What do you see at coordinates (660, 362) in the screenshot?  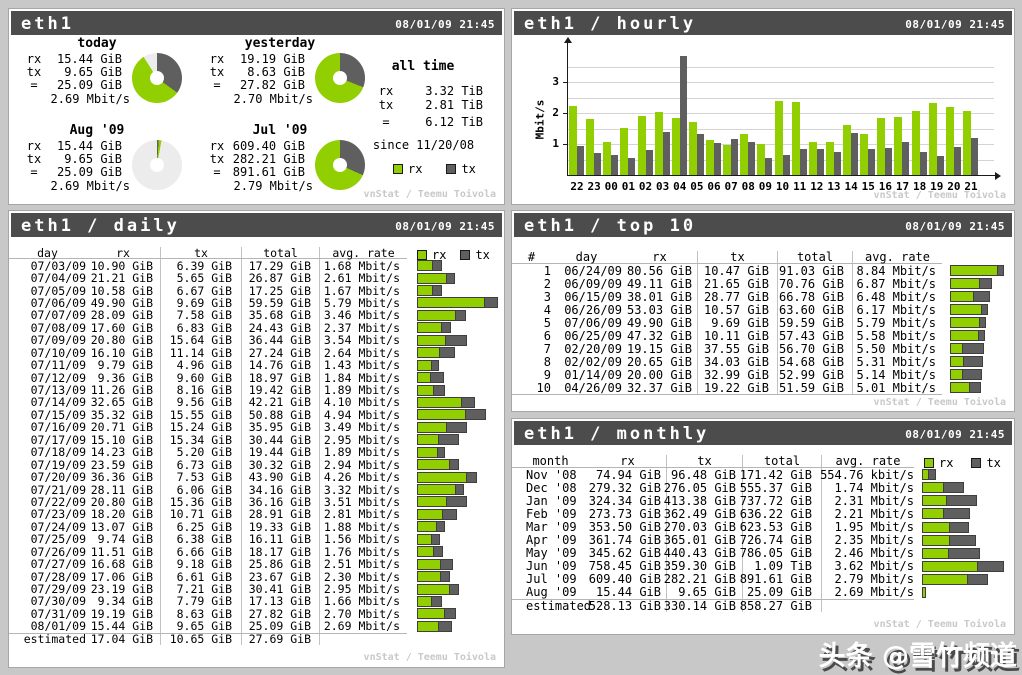 I see `table-cell: 20.65 GiB` at bounding box center [660, 362].